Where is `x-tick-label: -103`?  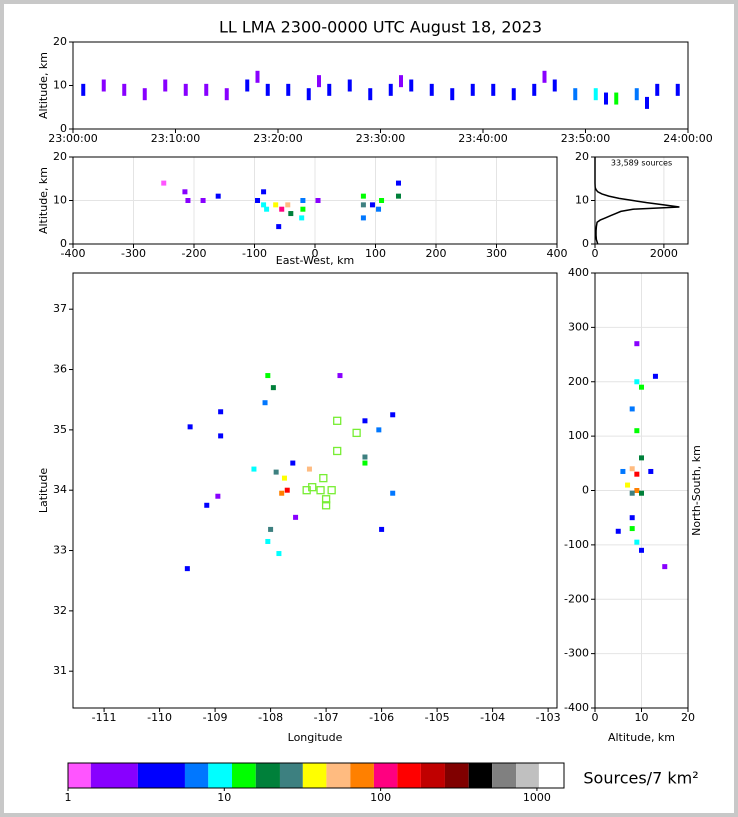 x-tick-label: -103 is located at coordinates (548, 717).